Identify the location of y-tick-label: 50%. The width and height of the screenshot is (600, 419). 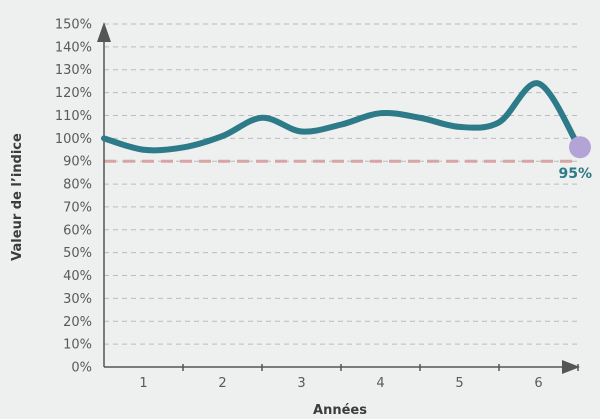
(77, 253).